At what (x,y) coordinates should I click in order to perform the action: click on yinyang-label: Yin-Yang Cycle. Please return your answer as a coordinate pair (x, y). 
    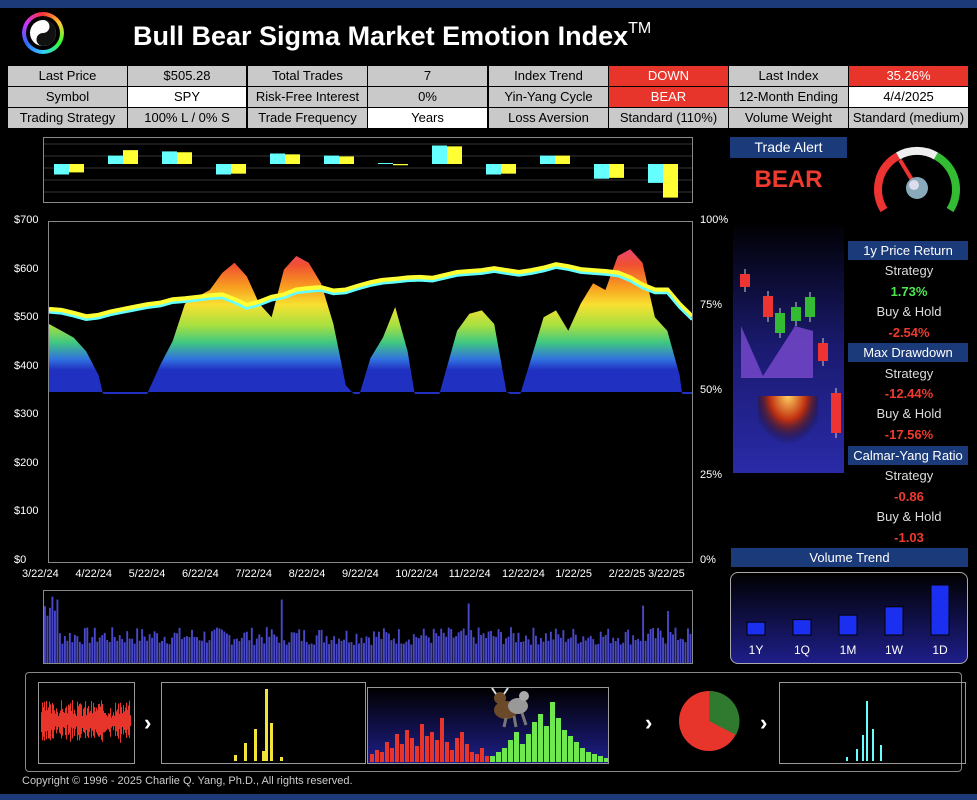
    Looking at the image, I should click on (548, 97).